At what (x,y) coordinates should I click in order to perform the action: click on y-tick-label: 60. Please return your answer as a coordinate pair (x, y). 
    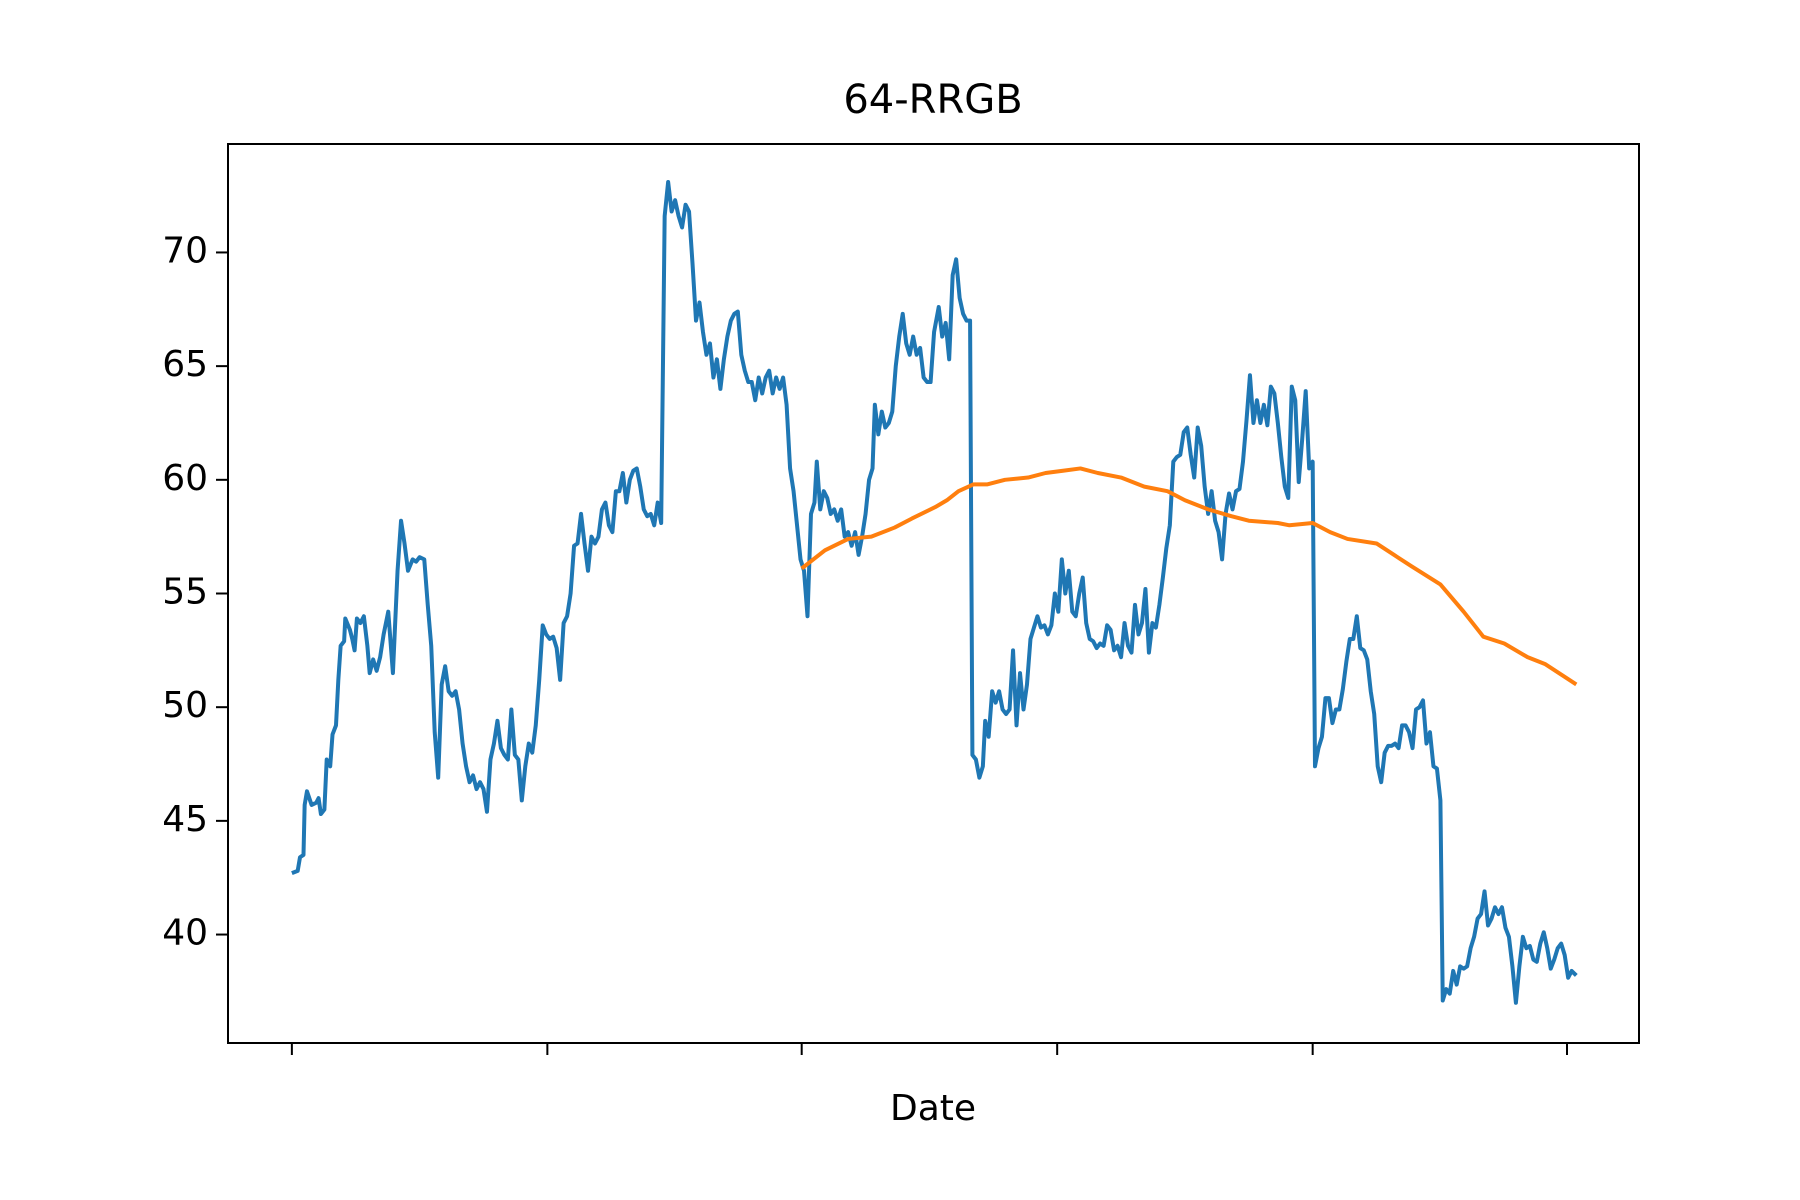
    Looking at the image, I should click on (185, 478).